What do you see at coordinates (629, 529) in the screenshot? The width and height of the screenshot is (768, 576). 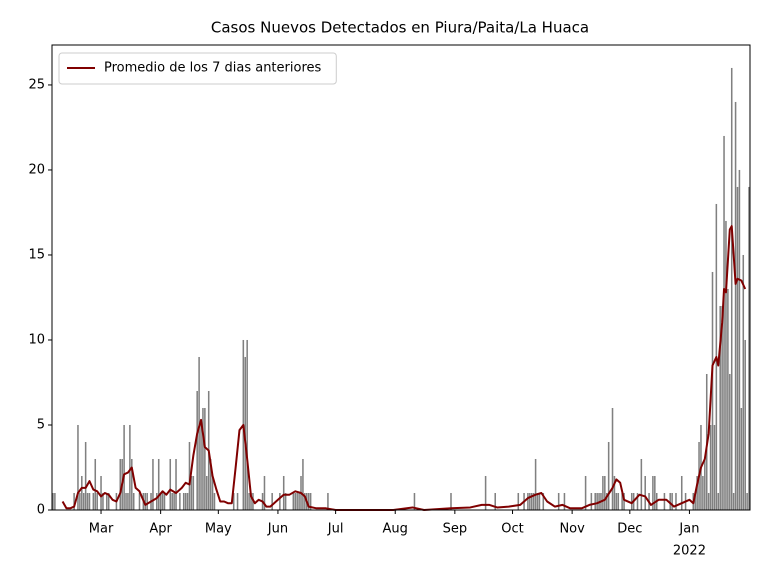 I see `x-tick-label: Dec` at bounding box center [629, 529].